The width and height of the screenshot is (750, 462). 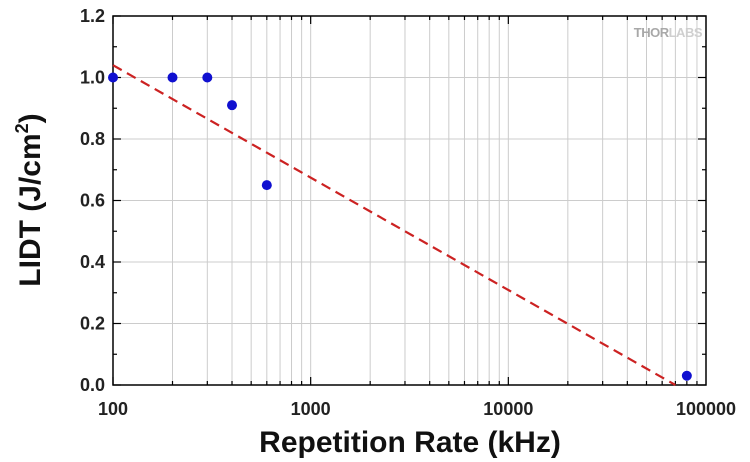 What do you see at coordinates (92, 78) in the screenshot?
I see `y-tick-label: 1.0` at bounding box center [92, 78].